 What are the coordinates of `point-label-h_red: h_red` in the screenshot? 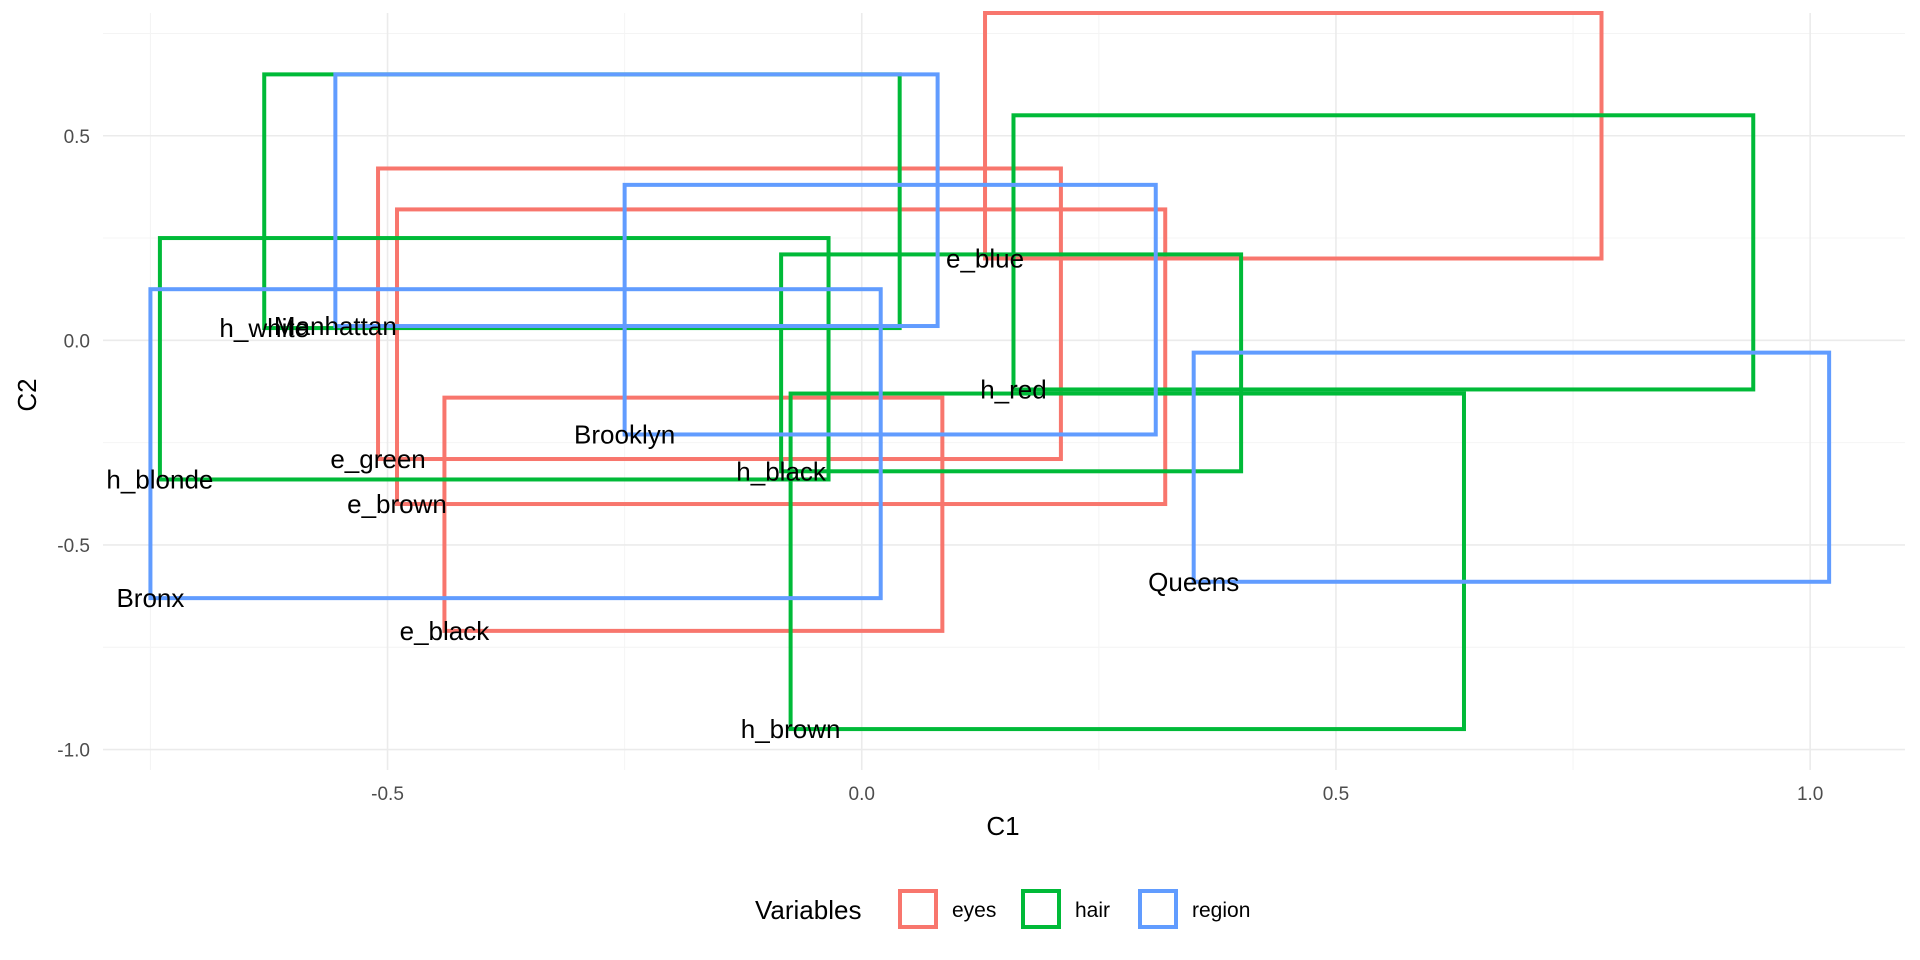 It's located at (1013, 389).